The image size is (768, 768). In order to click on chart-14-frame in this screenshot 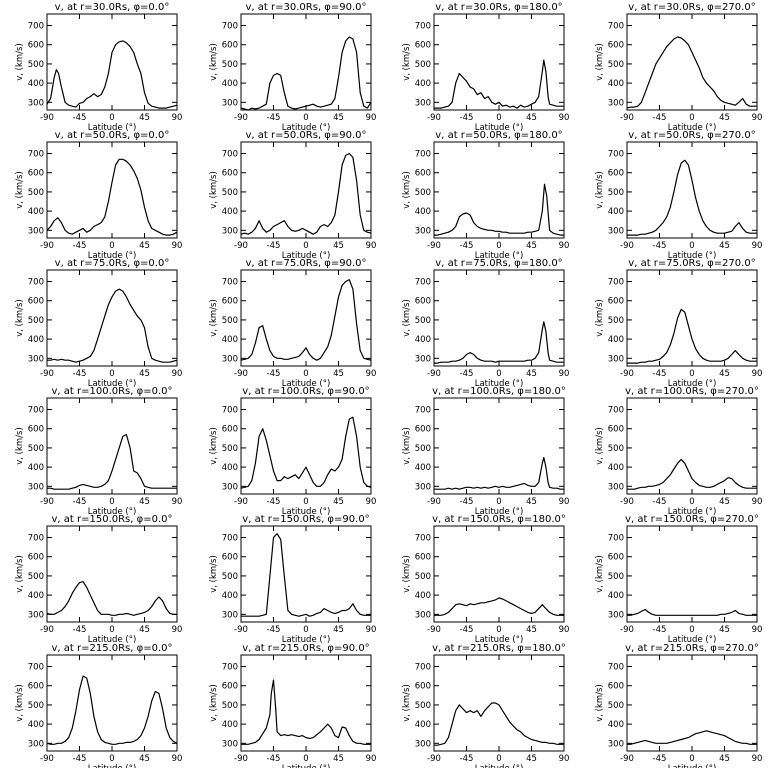, I will do `click(306, 446)`.